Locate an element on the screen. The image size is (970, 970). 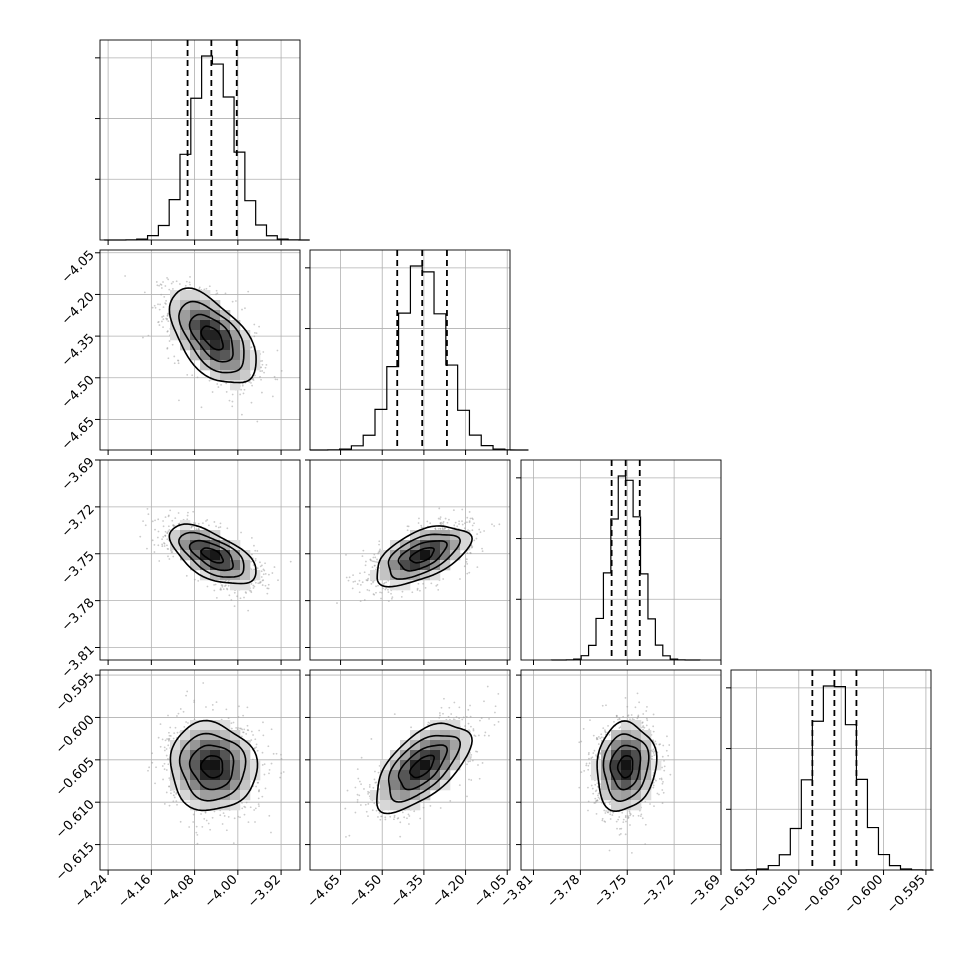
density-layer is located at coordinates (422, 761).